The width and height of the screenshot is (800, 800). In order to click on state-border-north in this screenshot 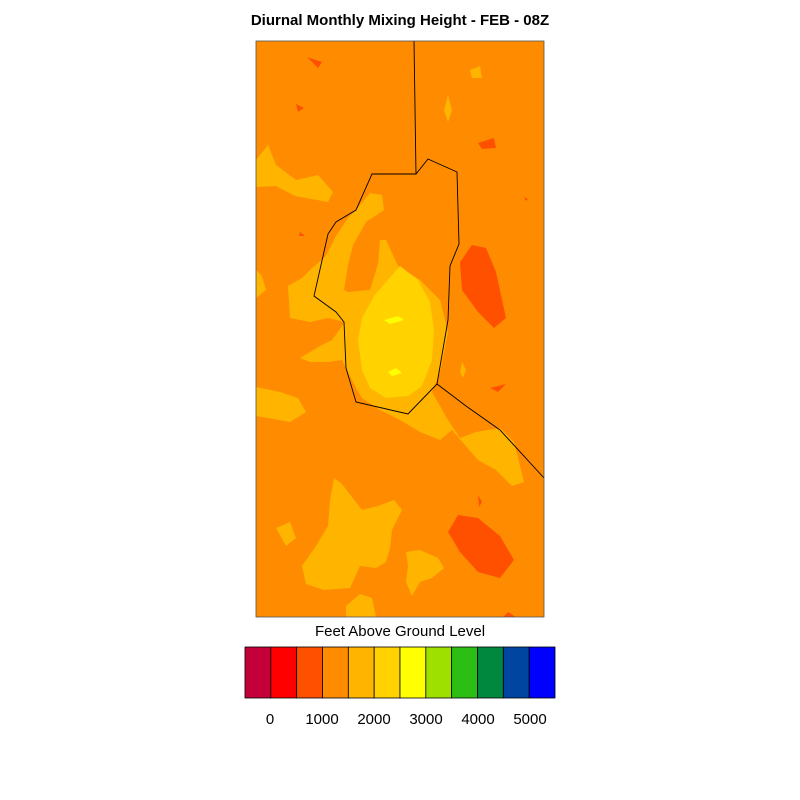, I will do `click(415, 108)`.